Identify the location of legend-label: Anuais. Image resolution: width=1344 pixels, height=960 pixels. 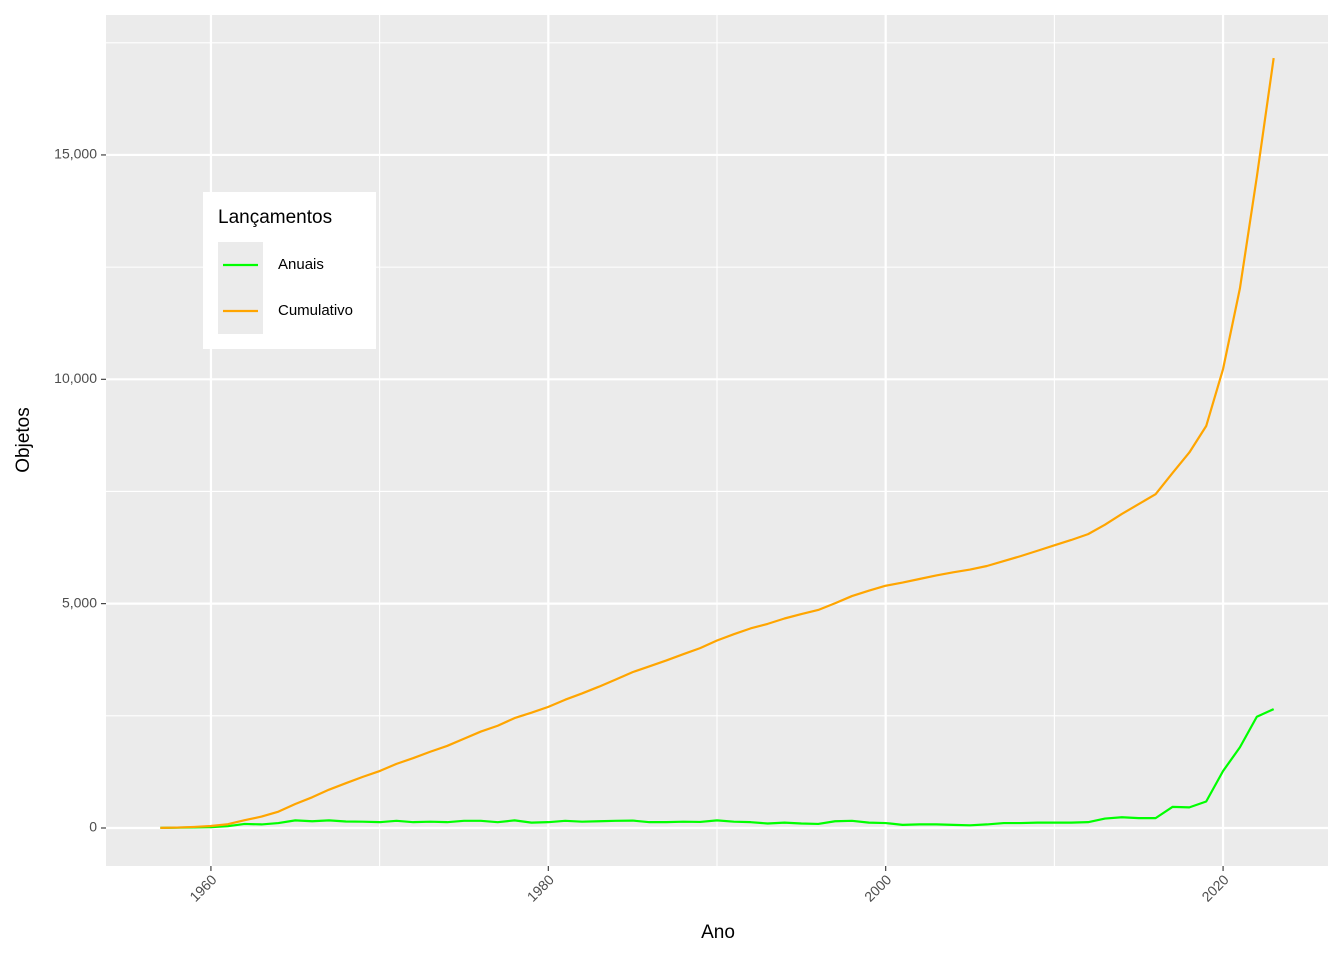
(301, 264).